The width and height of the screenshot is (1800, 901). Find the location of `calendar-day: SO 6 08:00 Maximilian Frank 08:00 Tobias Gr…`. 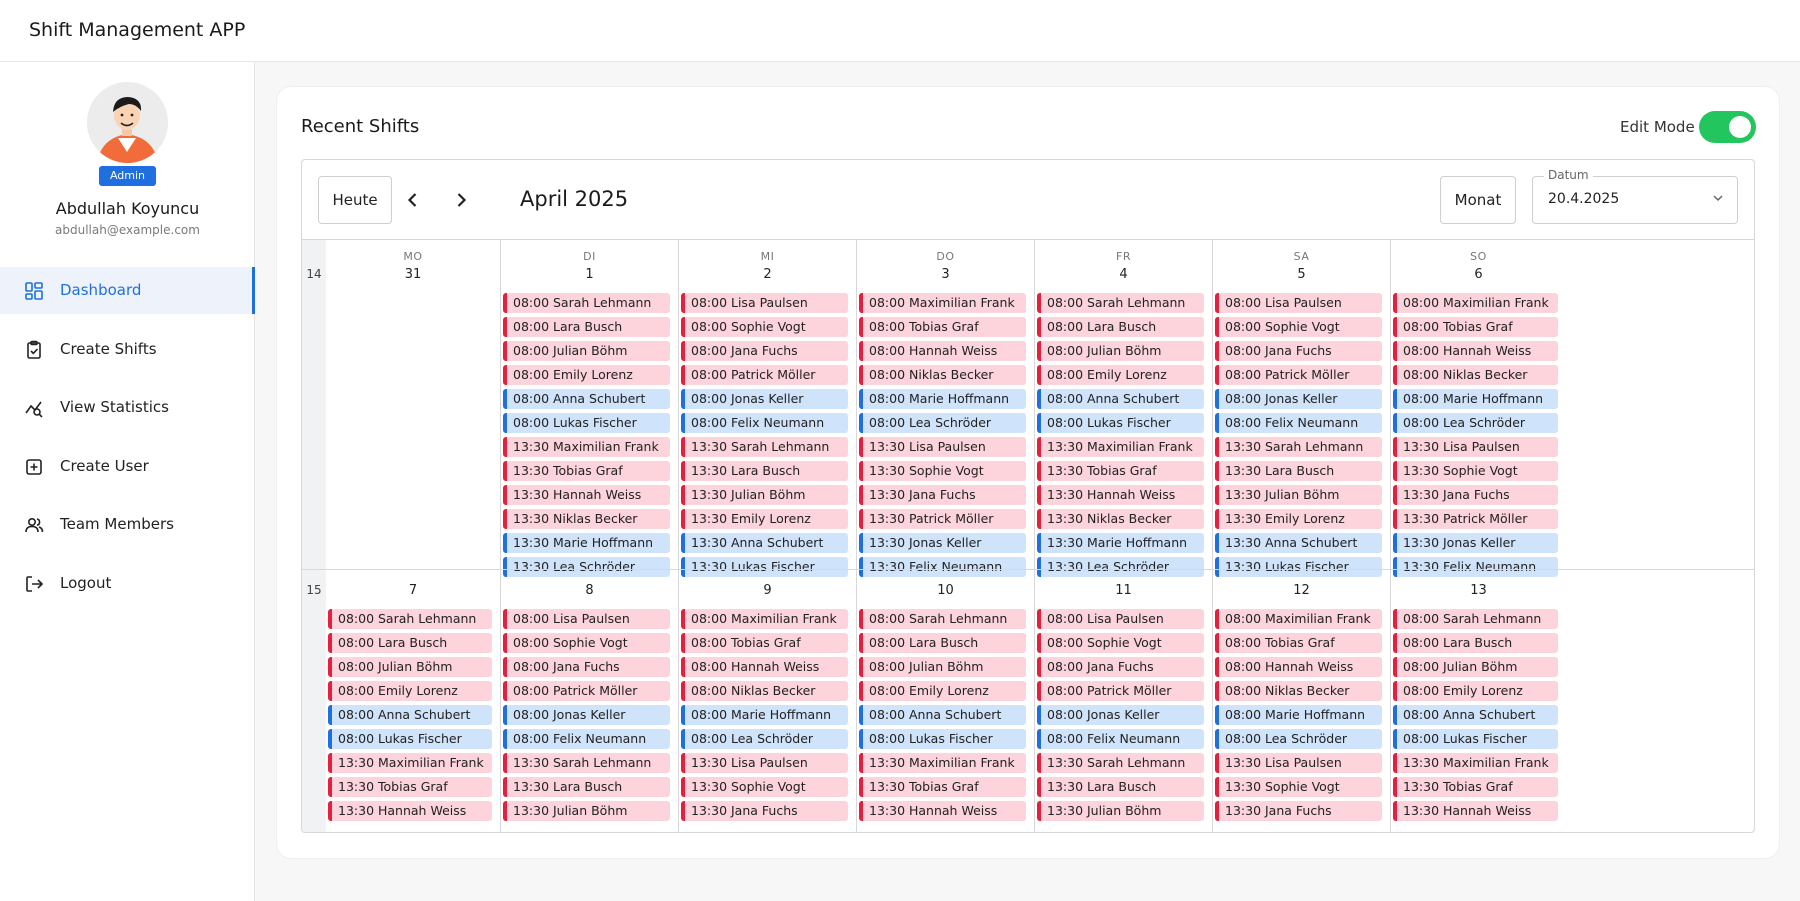

calendar-day: SO 6 08:00 Maximilian Frank 08:00 Tobias Gr… is located at coordinates (1478, 408).